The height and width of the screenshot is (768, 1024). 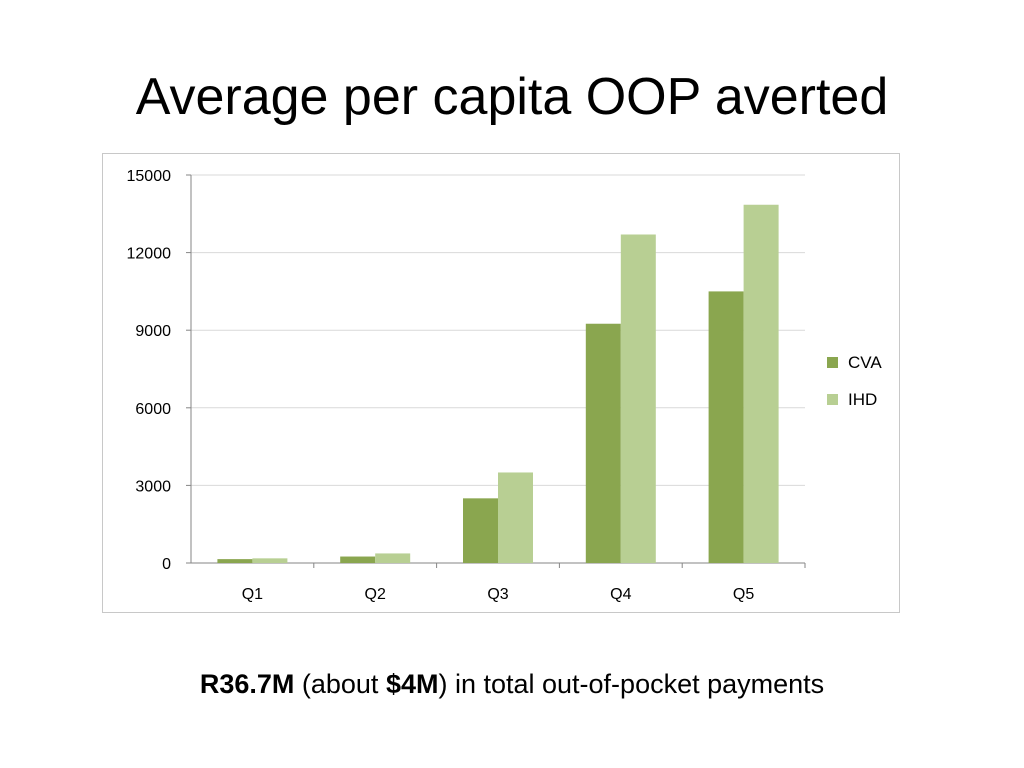 I want to click on bar-ihd-q3, so click(x=515, y=517).